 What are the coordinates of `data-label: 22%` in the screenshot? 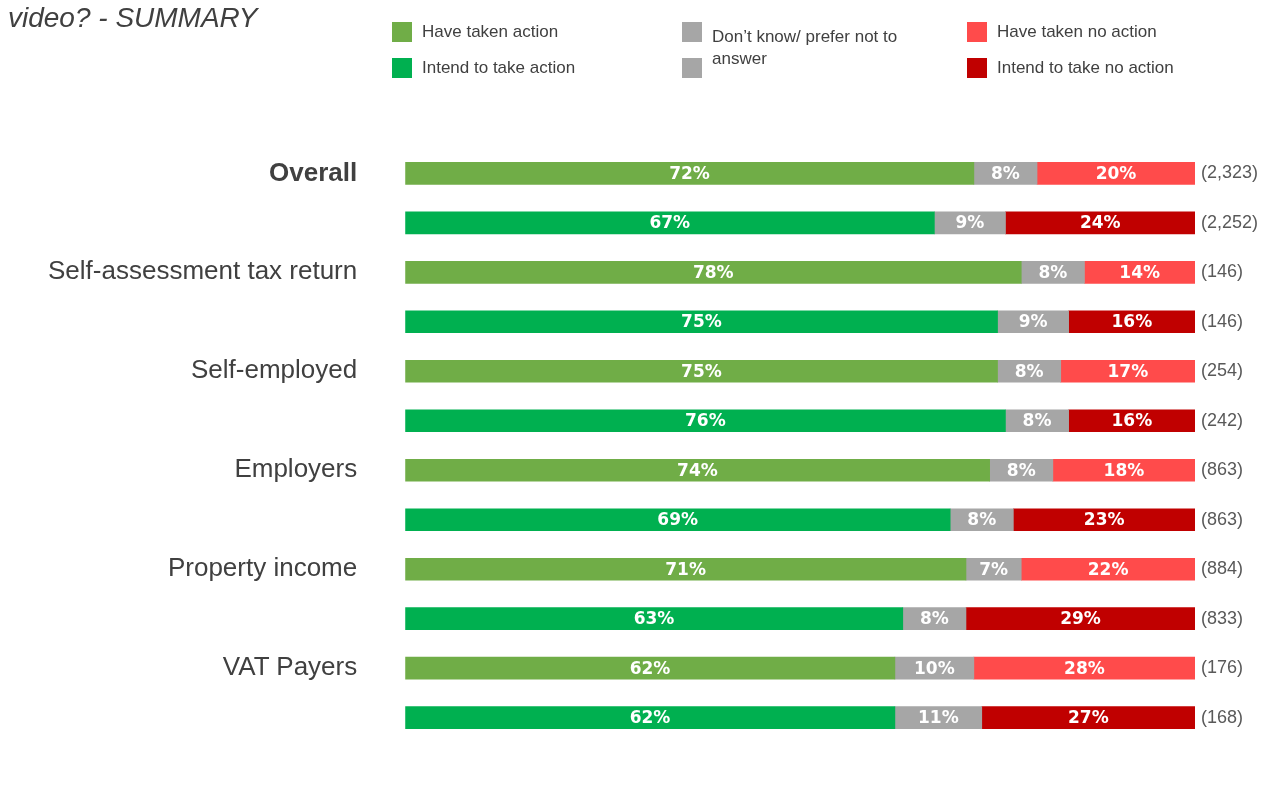 It's located at (1108, 568).